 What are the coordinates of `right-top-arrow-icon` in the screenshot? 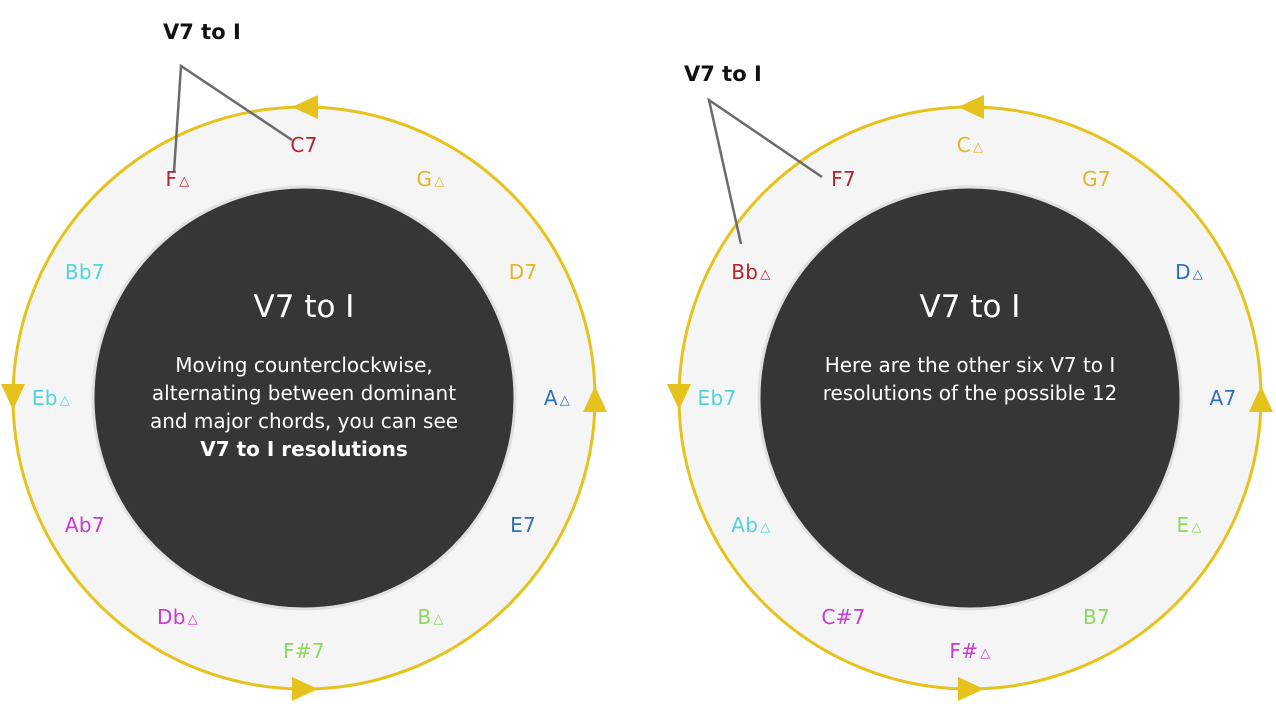 It's located at (971, 107).